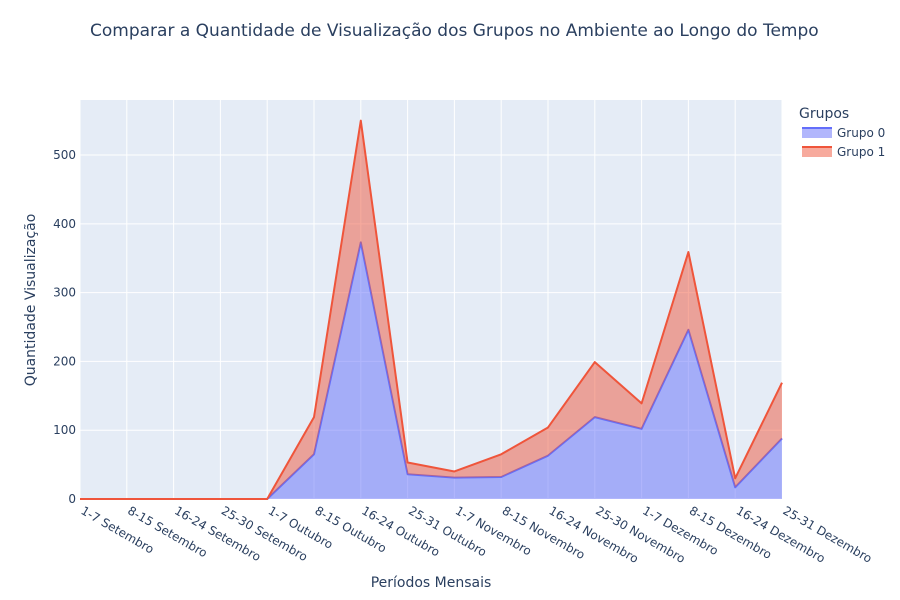 The width and height of the screenshot is (900, 600). What do you see at coordinates (64, 430) in the screenshot?
I see `y-tick-label: 100` at bounding box center [64, 430].